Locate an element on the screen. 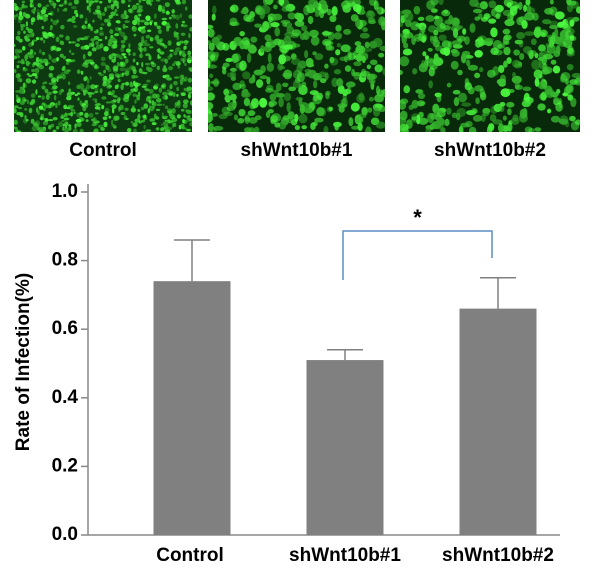  bar is located at coordinates (498, 421).